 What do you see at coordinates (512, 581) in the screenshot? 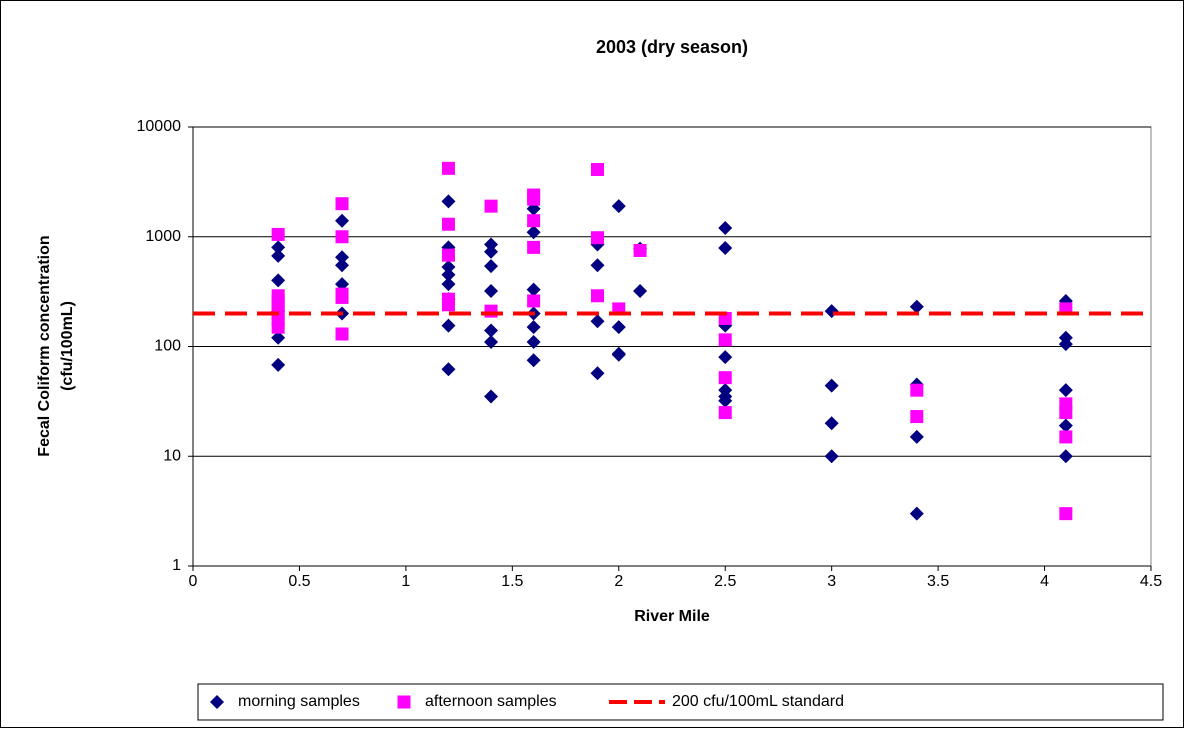
I see `x-tick-label: 1.5` at bounding box center [512, 581].